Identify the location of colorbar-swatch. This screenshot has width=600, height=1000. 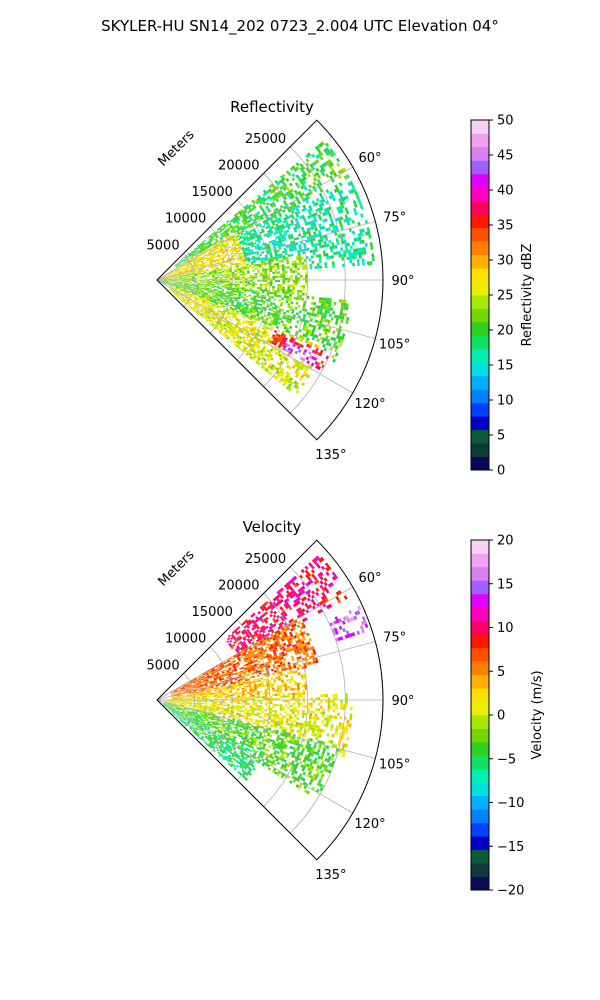
(480, 180).